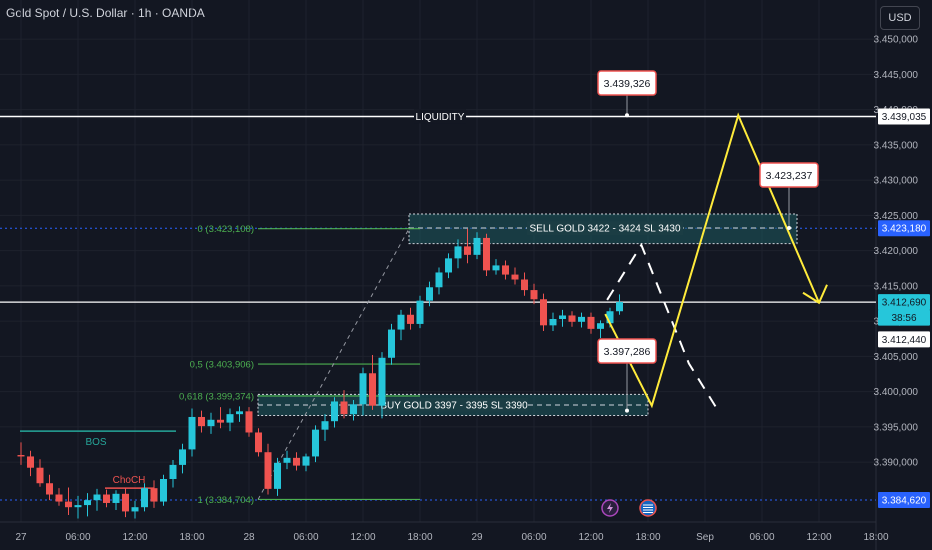 The image size is (932, 550). I want to click on time-tick-label: Sep, so click(705, 537).